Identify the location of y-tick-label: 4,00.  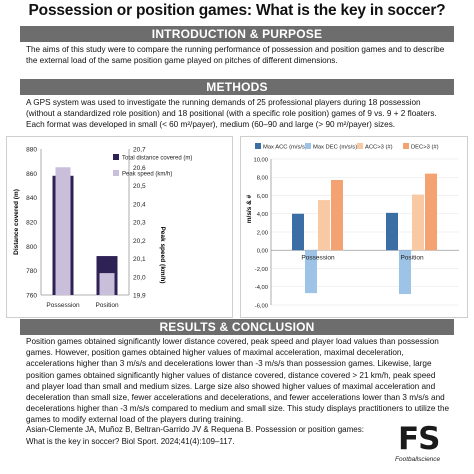
(262, 215).